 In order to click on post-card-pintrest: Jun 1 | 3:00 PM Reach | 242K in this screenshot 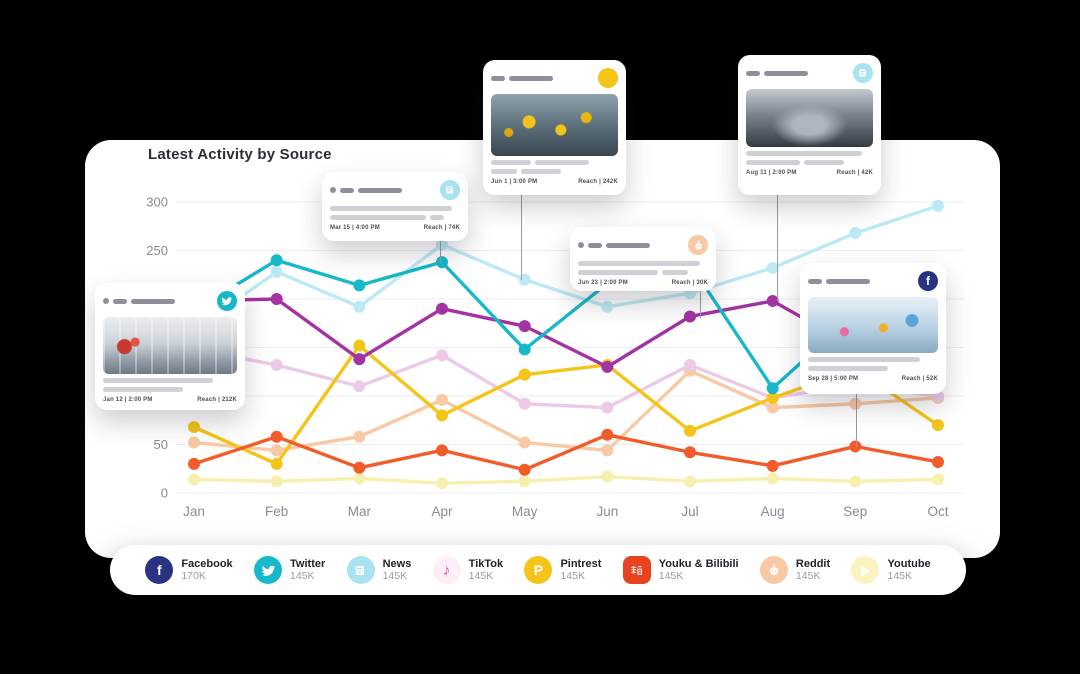, I will do `click(554, 127)`.